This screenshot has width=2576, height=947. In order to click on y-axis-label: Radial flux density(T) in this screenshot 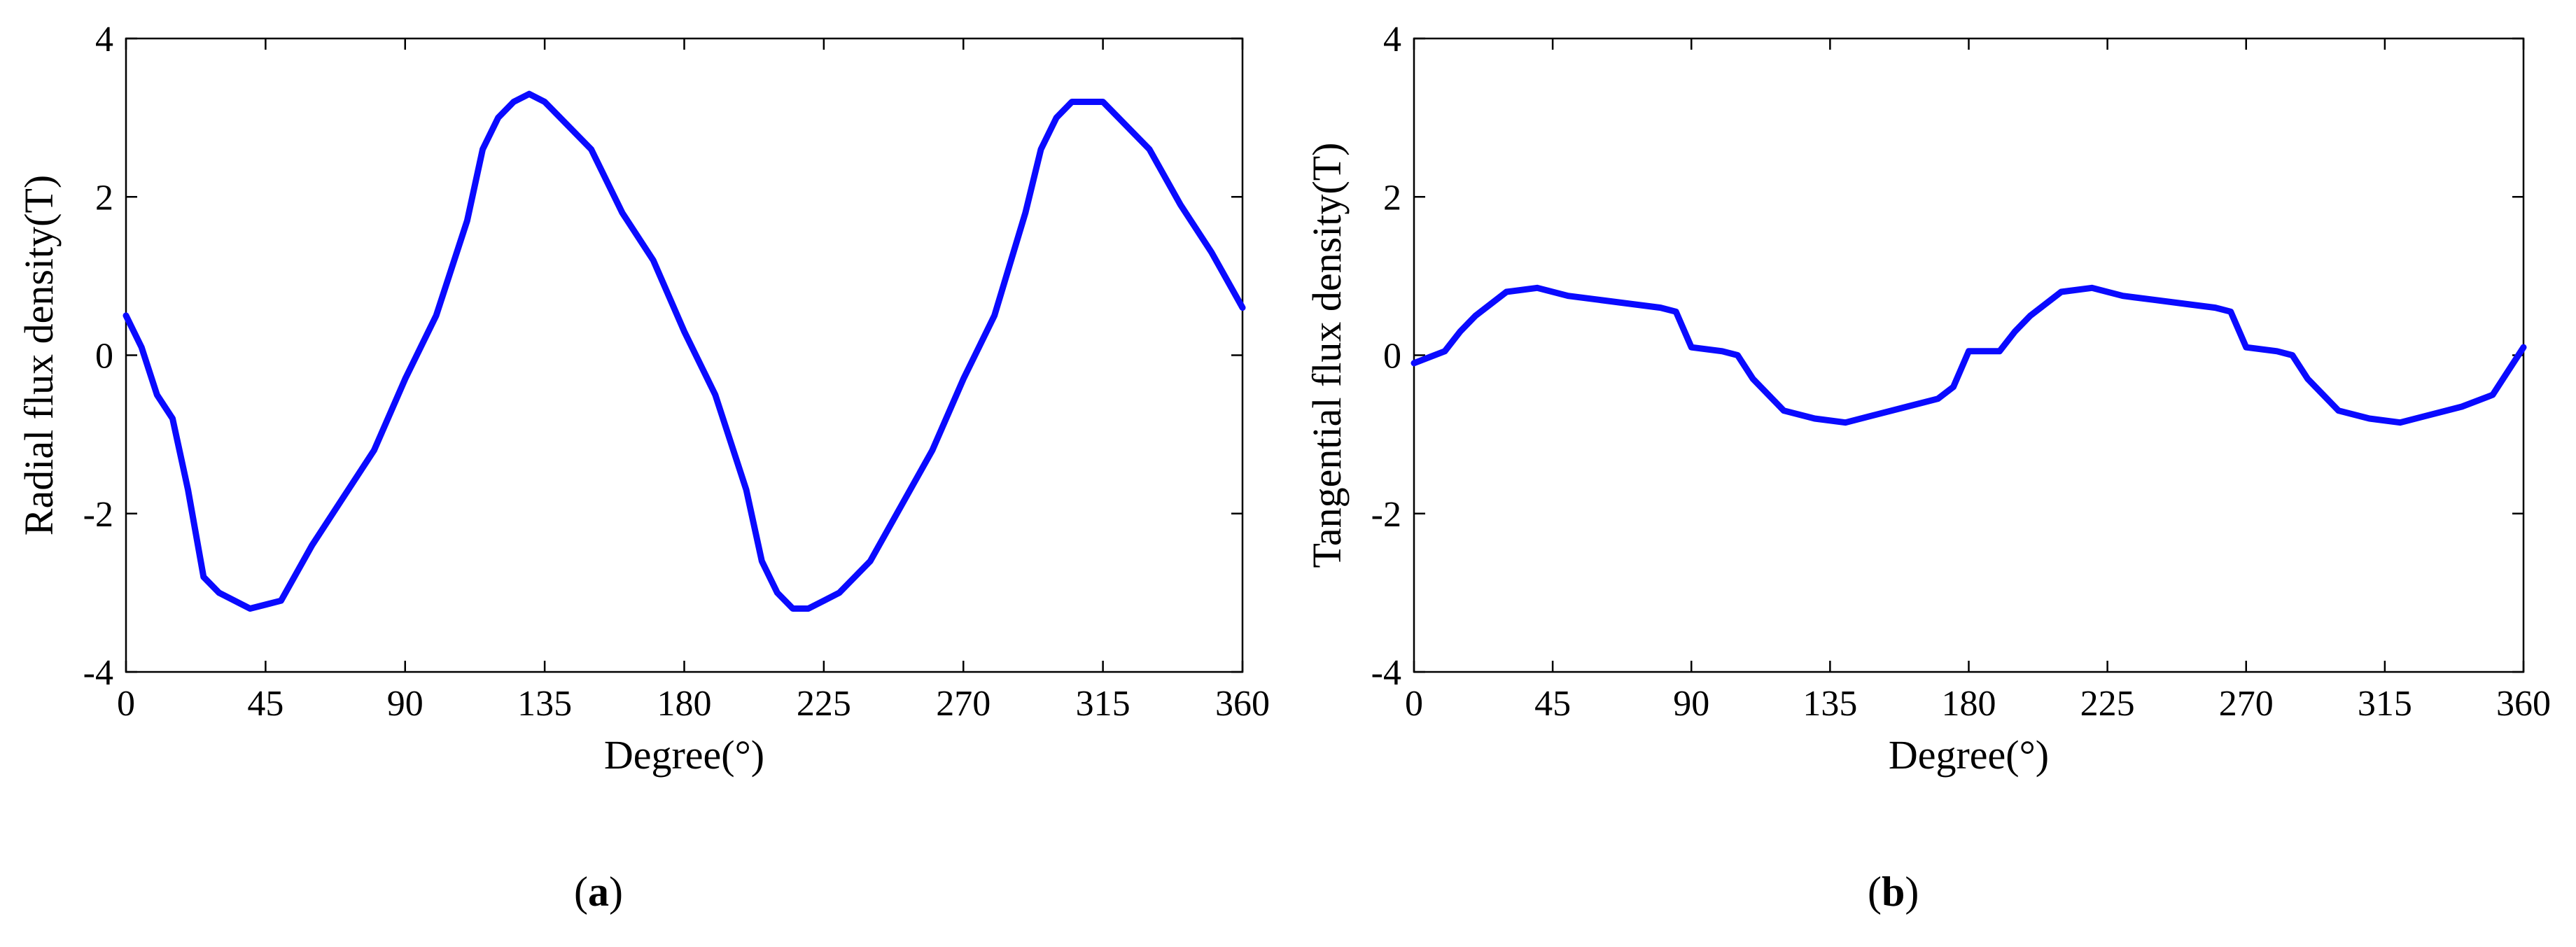, I will do `click(39, 355)`.